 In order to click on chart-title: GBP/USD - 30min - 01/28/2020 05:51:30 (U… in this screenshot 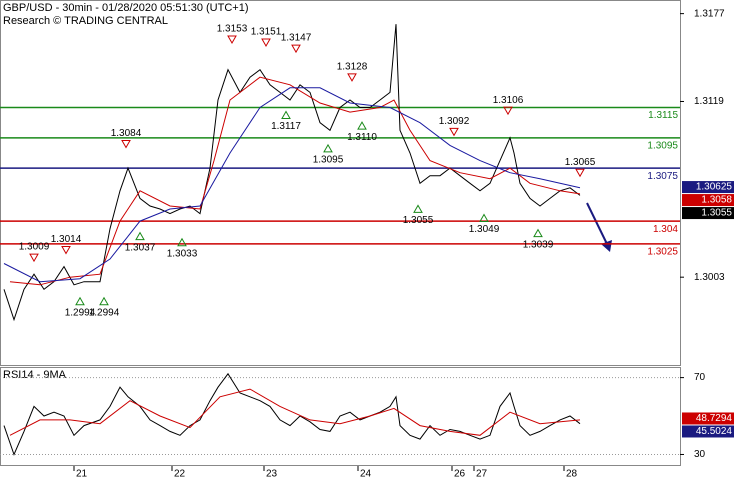, I will do `click(125, 8)`.